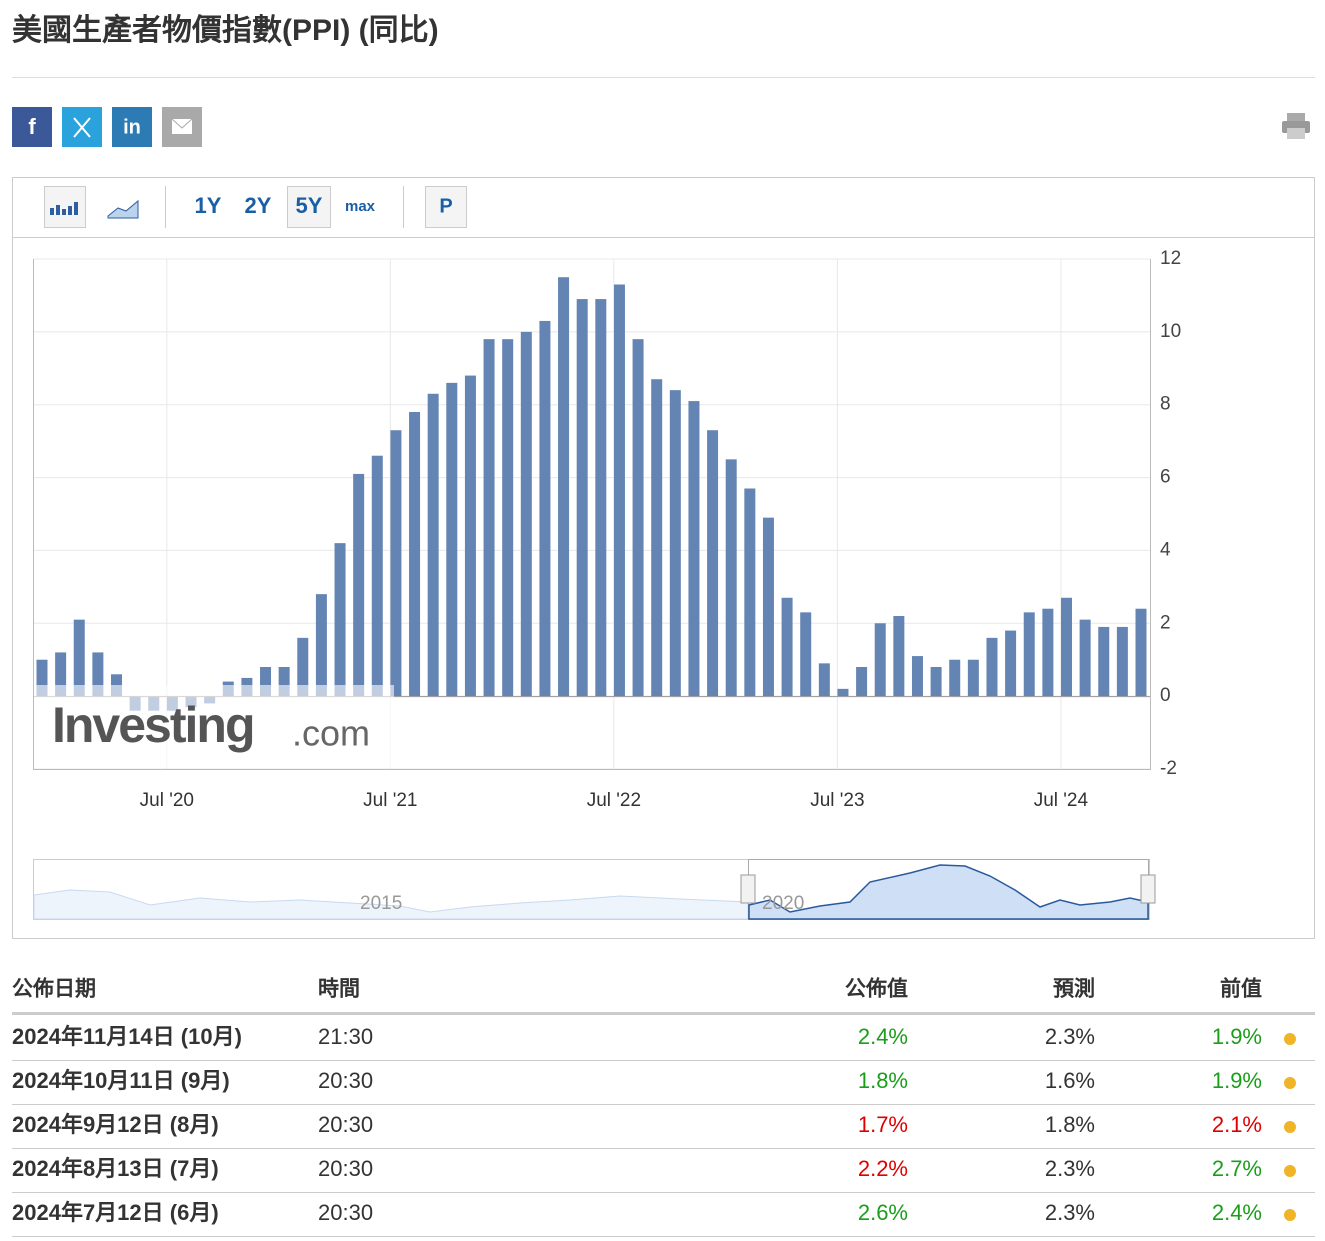 The image size is (1325, 1241). Describe the element at coordinates (883, 1212) in the screenshot. I see `table-cell: 2.6%` at that location.